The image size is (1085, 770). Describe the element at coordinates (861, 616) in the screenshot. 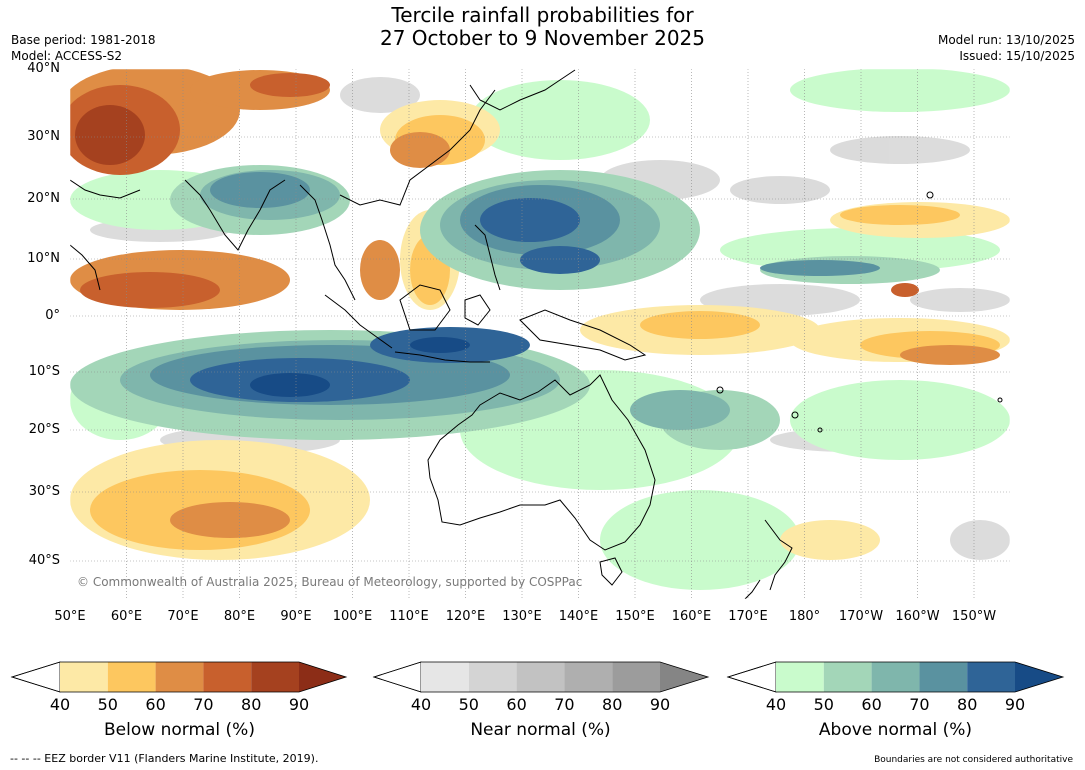

I see `lon-label: 170°W` at that location.